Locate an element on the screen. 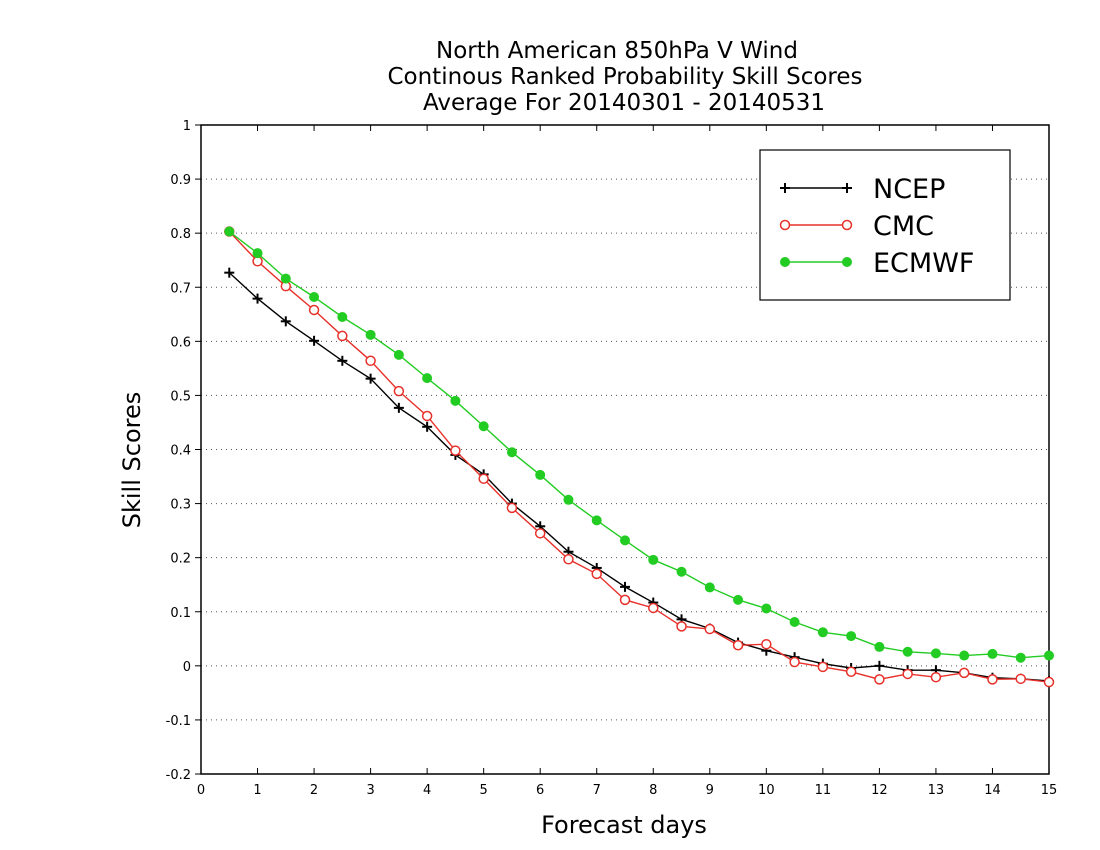 Image resolution: width=1100 pixels, height=850 pixels. y-tick-label: 0.4 is located at coordinates (180, 451).